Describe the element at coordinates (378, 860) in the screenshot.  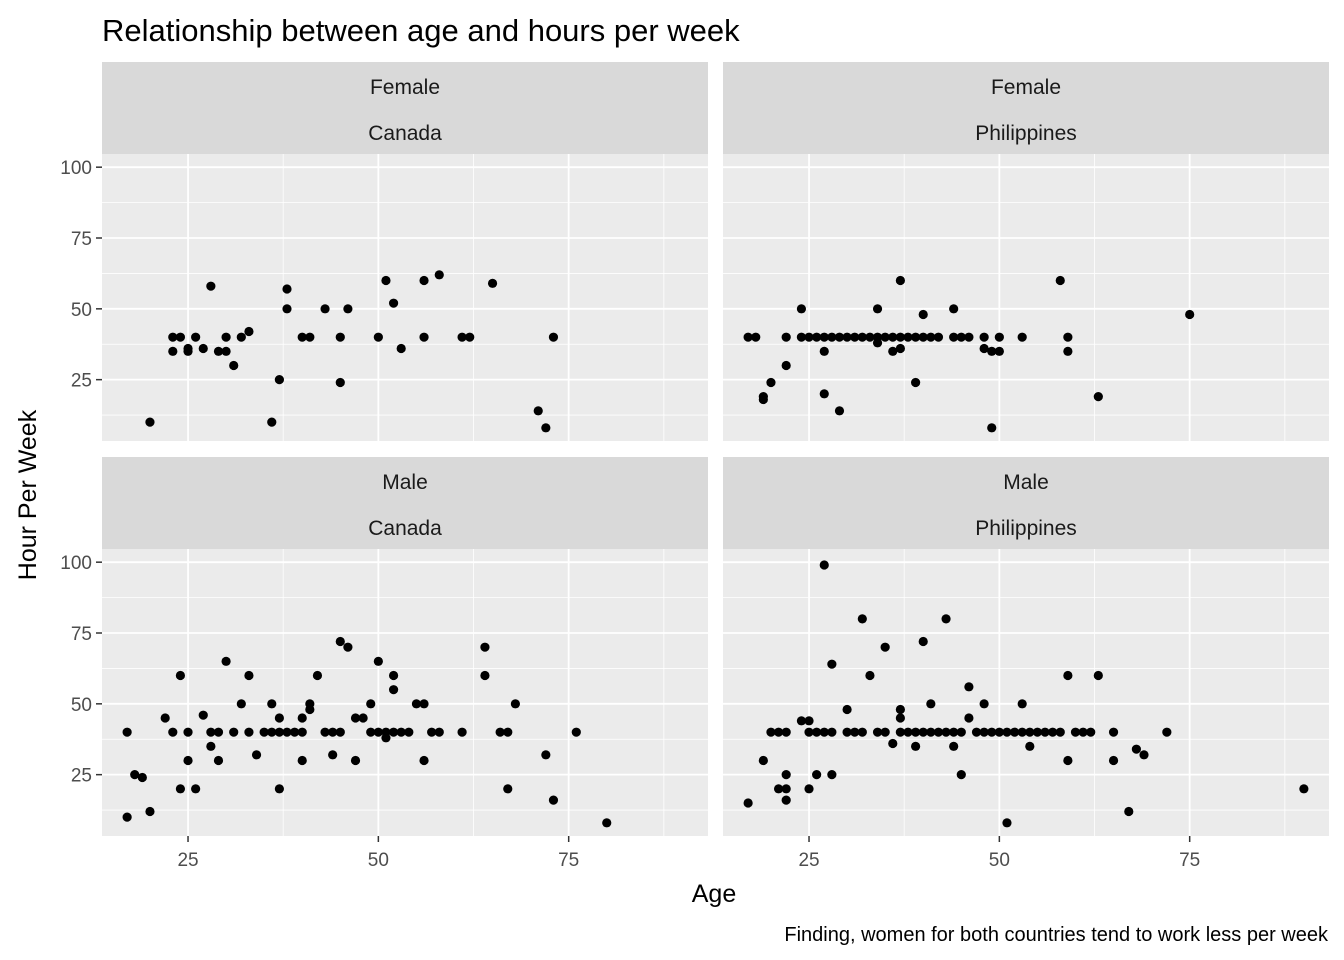
I see `x-tick-label: 50` at that location.